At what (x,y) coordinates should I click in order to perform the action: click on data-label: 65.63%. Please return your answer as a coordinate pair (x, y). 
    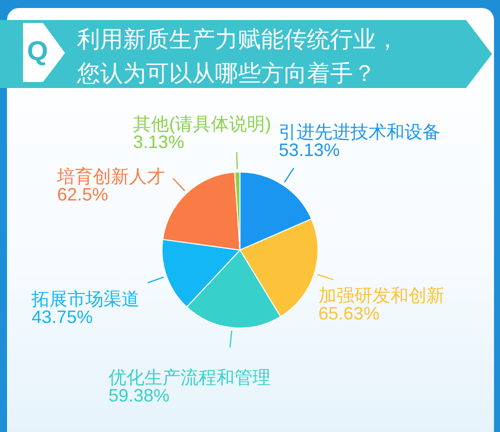
    Looking at the image, I should click on (349, 314).